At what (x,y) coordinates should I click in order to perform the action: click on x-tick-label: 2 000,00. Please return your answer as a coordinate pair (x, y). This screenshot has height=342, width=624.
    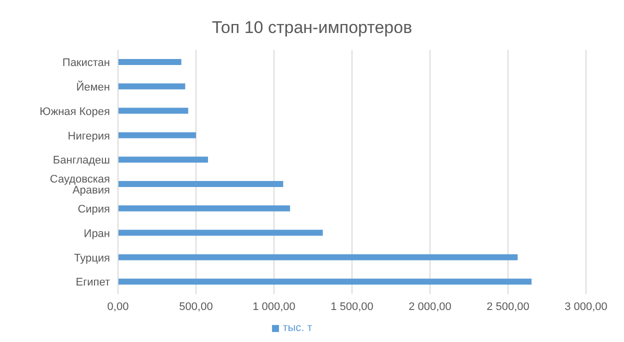
    Looking at the image, I should click on (430, 306).